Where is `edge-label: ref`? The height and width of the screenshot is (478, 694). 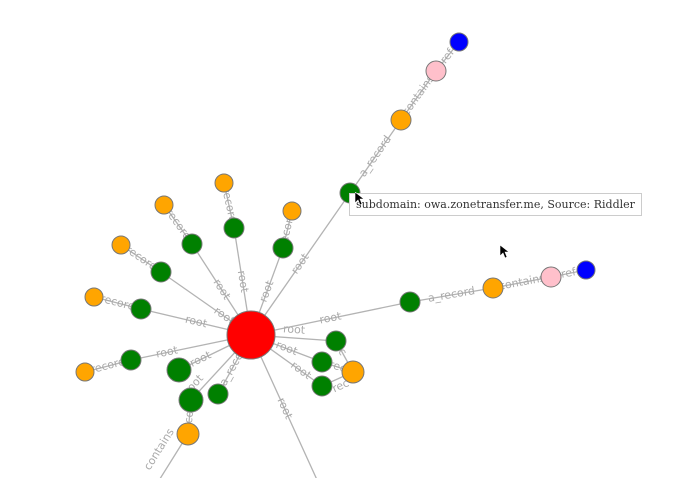
edge-label: ref is located at coordinates (569, 273).